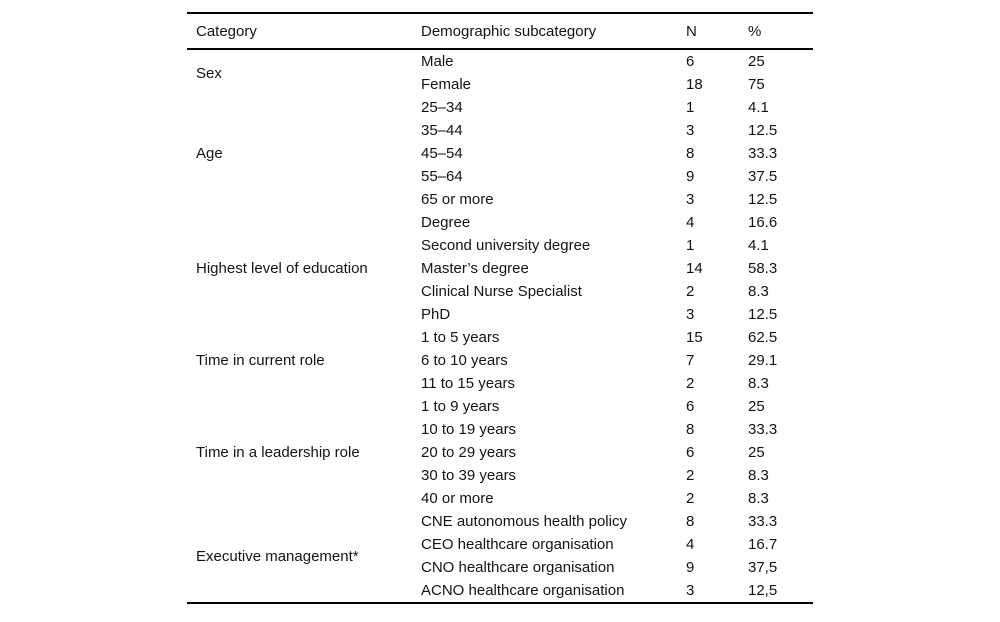 The height and width of the screenshot is (622, 1000). I want to click on subcategory-cell: 20 to 29 years, so click(469, 452).